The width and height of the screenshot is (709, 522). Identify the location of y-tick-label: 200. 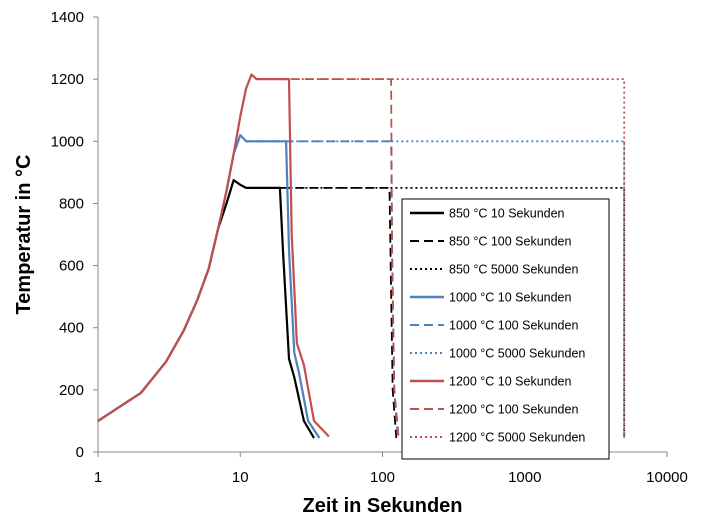
(71, 390).